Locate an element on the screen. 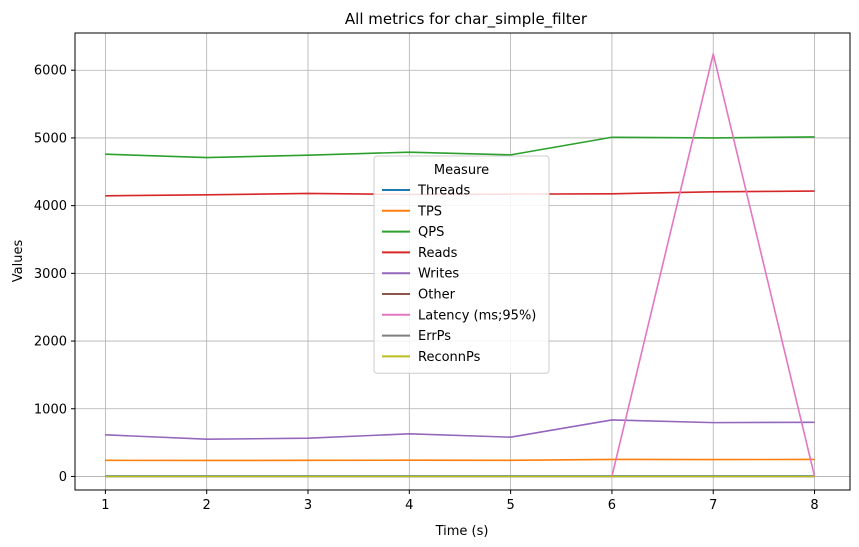 The height and width of the screenshot is (547, 859). legend-box is located at coordinates (461, 264).